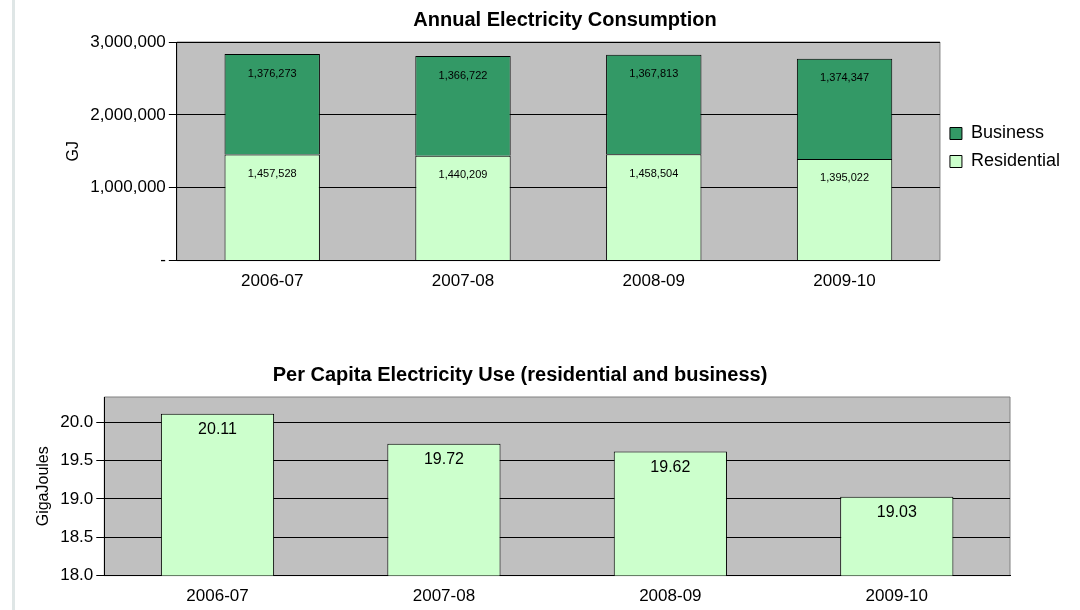 This screenshot has width=1080, height=610. I want to click on y-axis-title: GigaJoules, so click(43, 486).